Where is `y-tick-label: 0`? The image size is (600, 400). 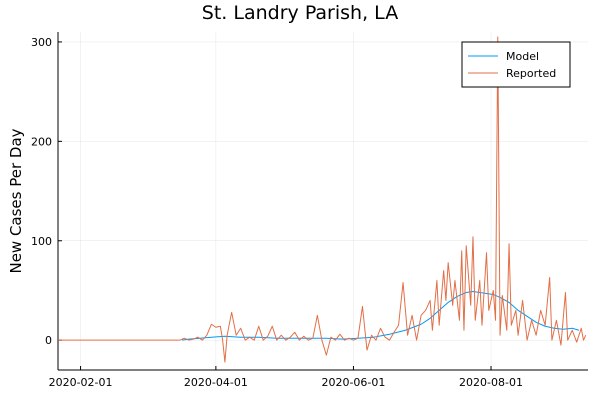 y-tick-label: 0 is located at coordinates (48, 340).